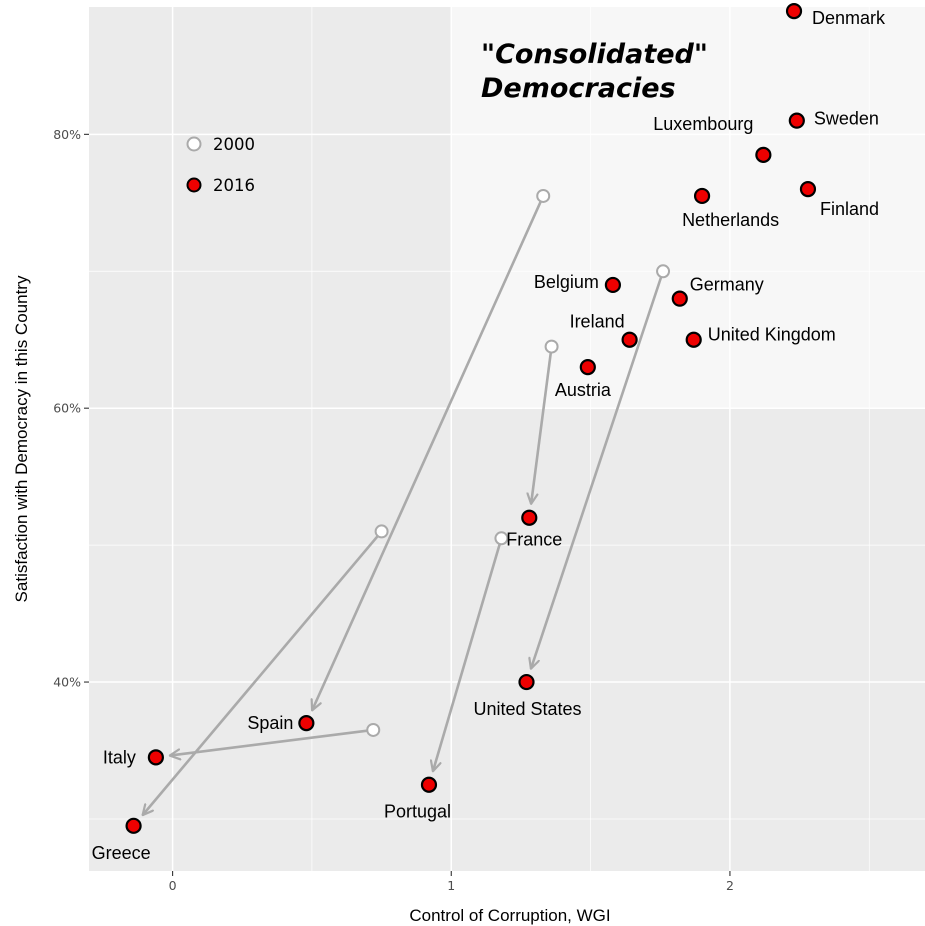 The width and height of the screenshot is (925, 926). Describe the element at coordinates (583, 390) in the screenshot. I see `country-label: Austria` at that location.